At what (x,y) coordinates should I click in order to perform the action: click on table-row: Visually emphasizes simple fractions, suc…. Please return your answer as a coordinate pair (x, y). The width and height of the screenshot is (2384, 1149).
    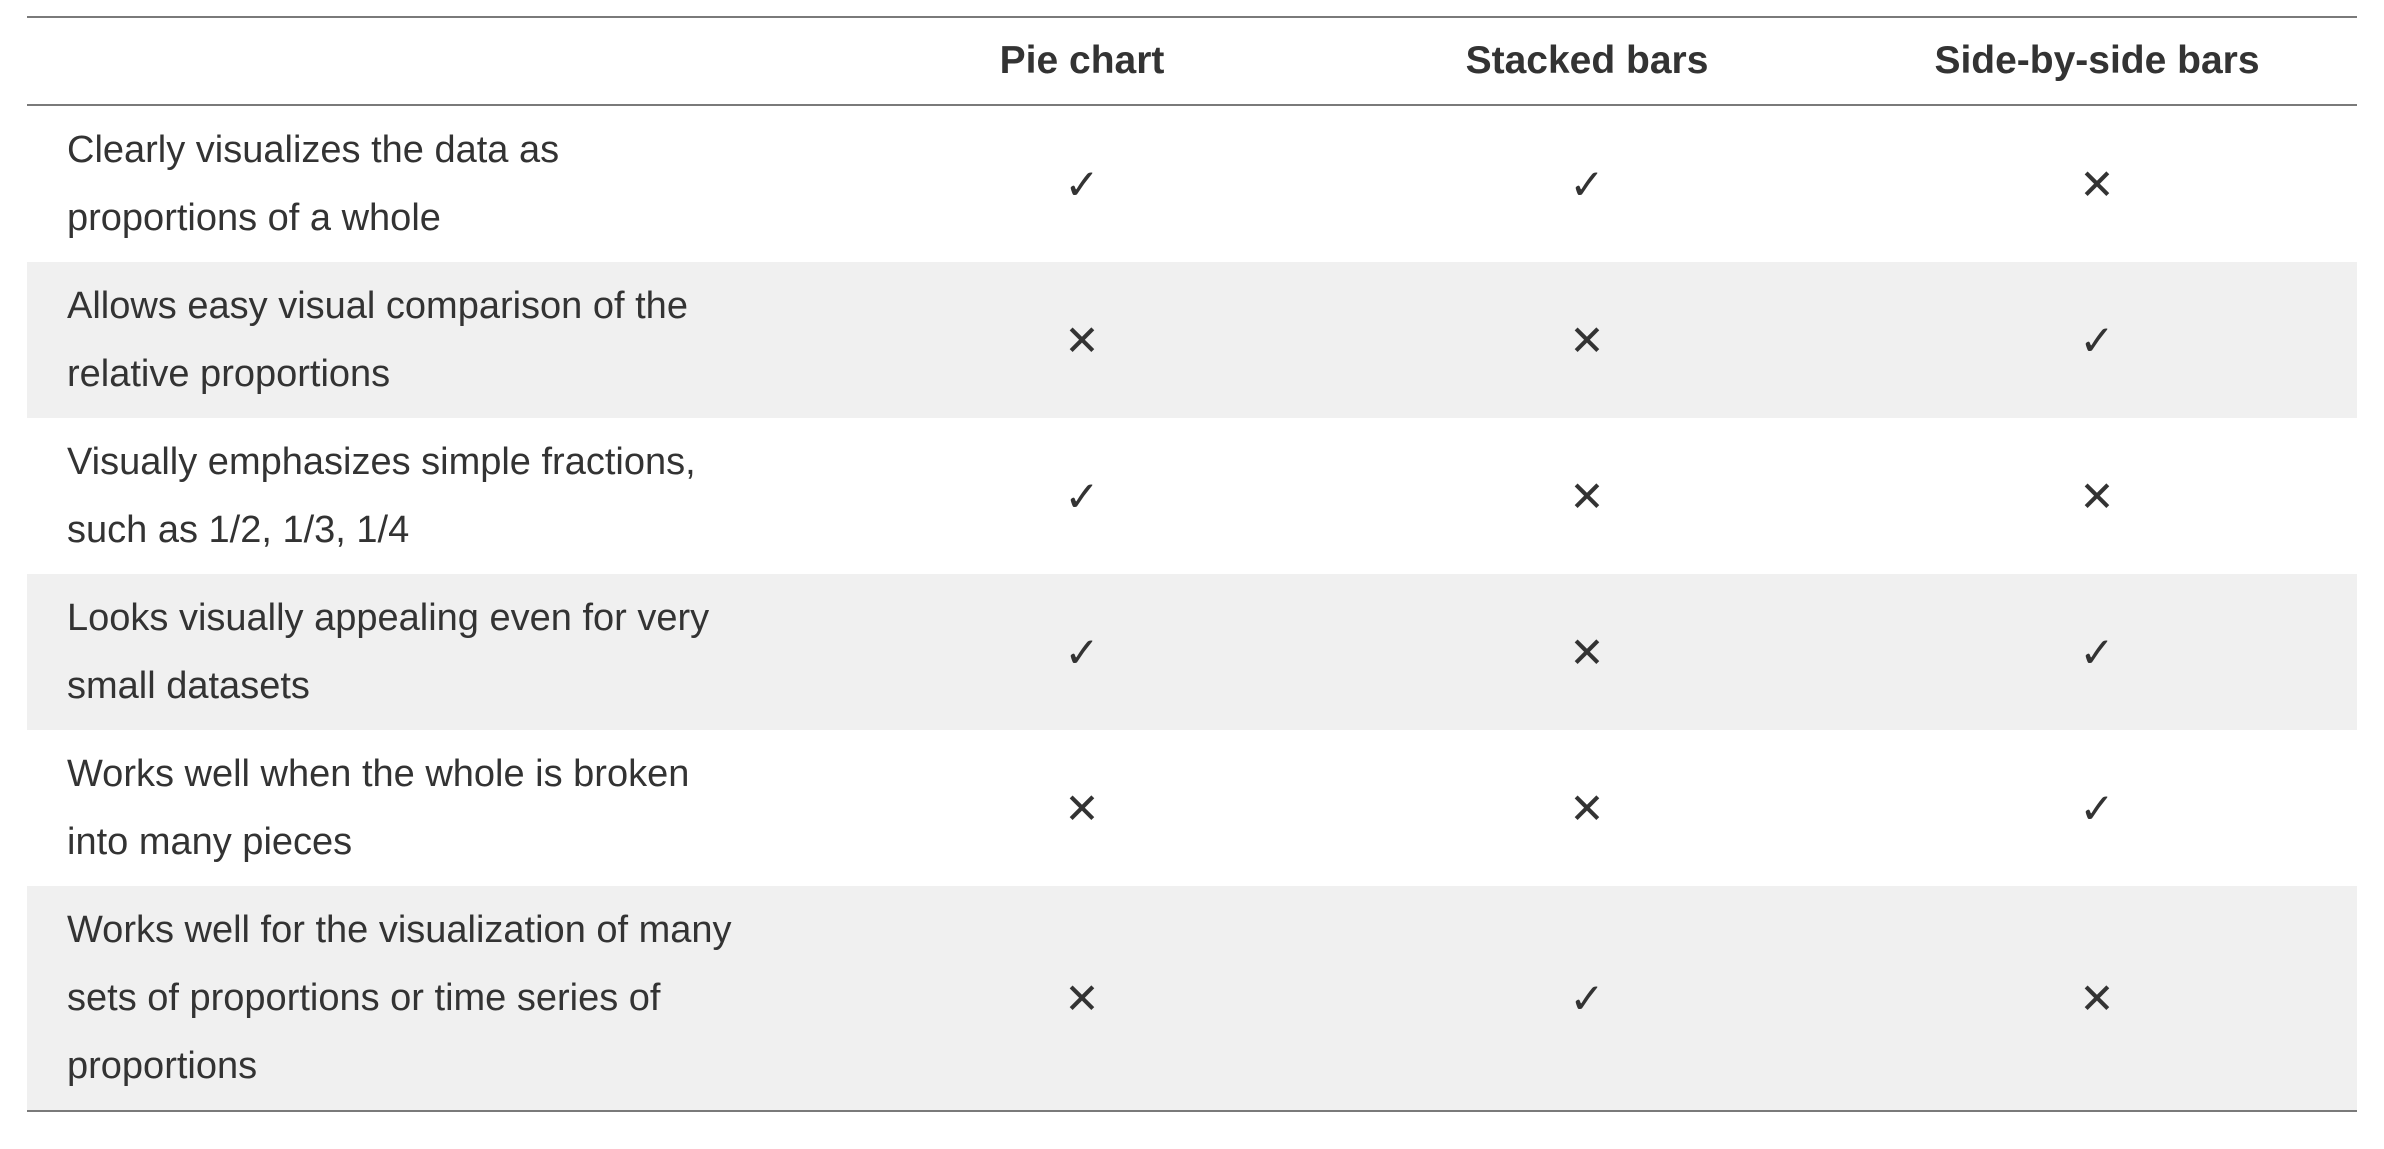
    Looking at the image, I should click on (1192, 496).